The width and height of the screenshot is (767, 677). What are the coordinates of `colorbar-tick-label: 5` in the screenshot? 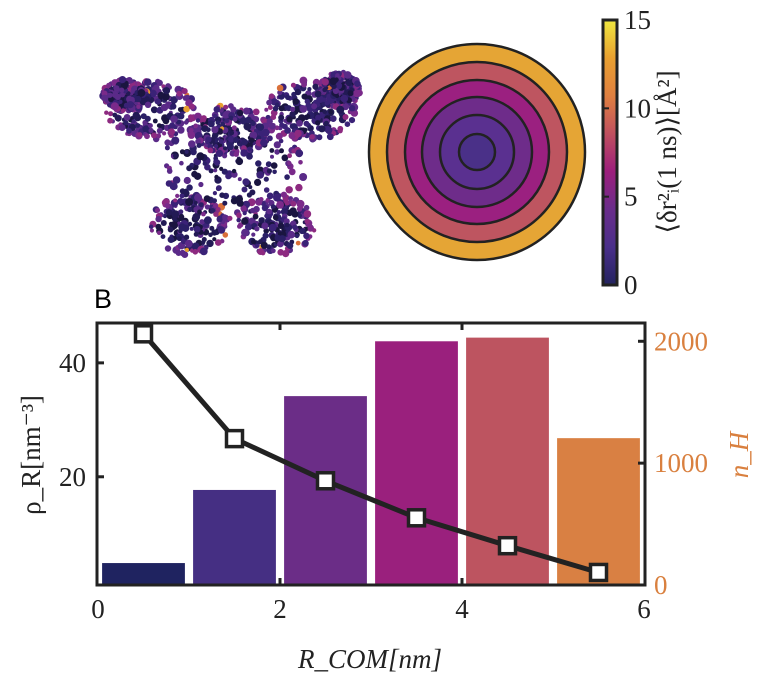 It's located at (631, 197).